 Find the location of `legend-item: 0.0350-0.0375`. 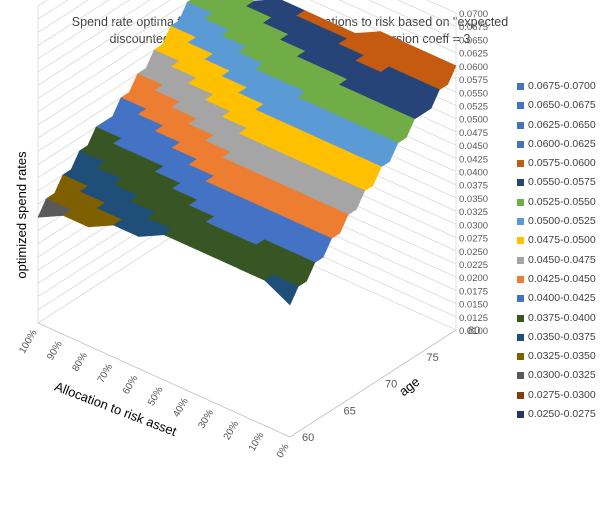

legend-item: 0.0350-0.0375 is located at coordinates (558, 340).